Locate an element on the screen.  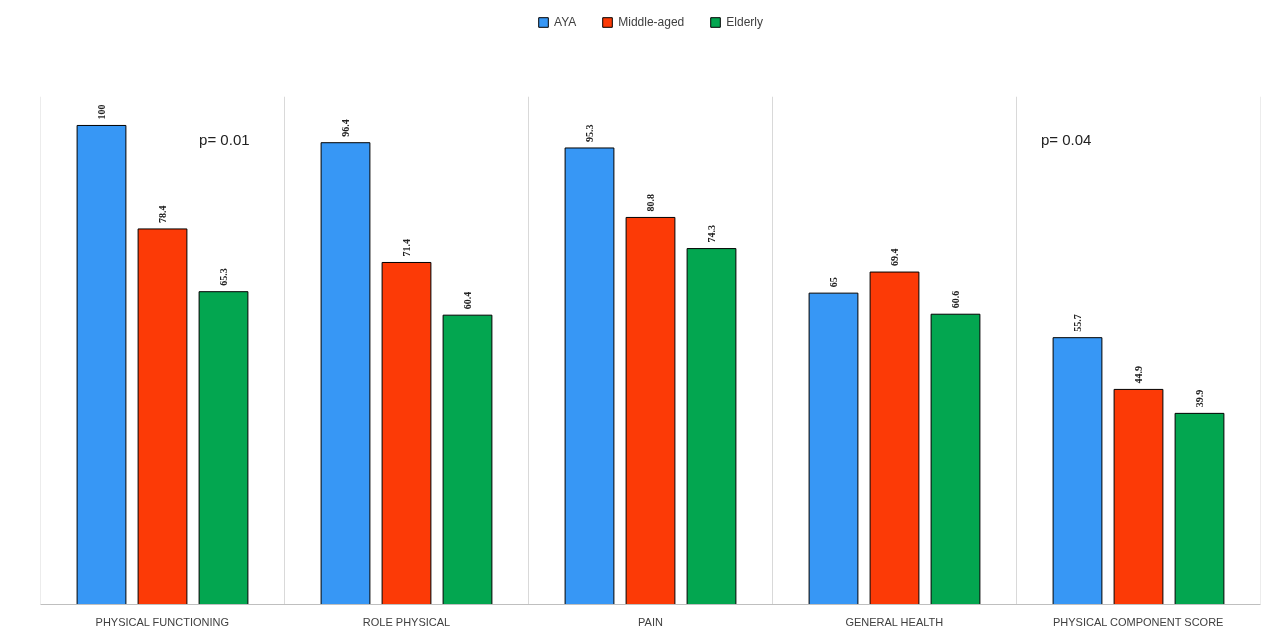
data-label: 55.7 is located at coordinates (1077, 323).